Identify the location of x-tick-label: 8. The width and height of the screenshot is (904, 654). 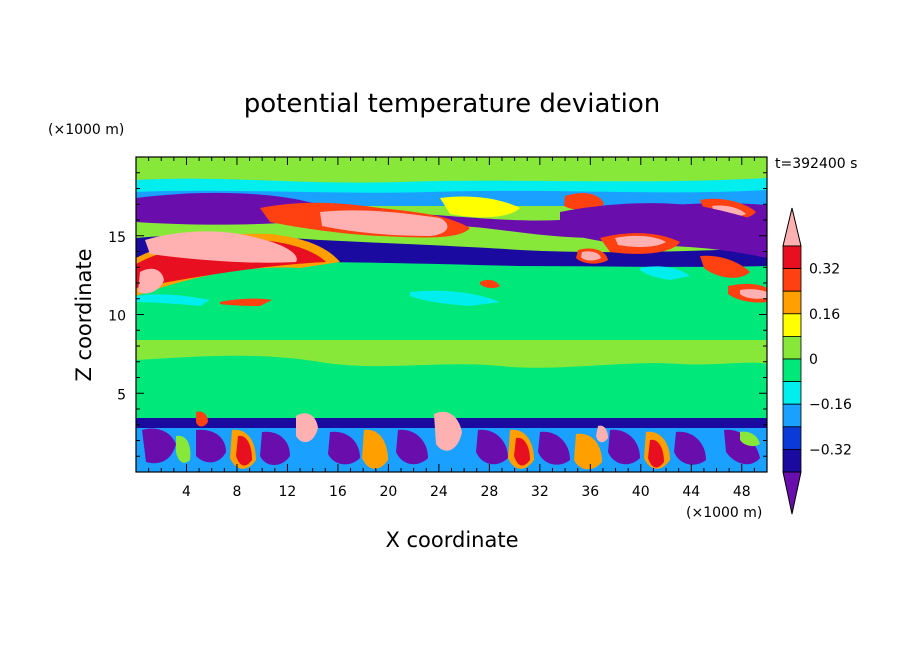
(236, 492).